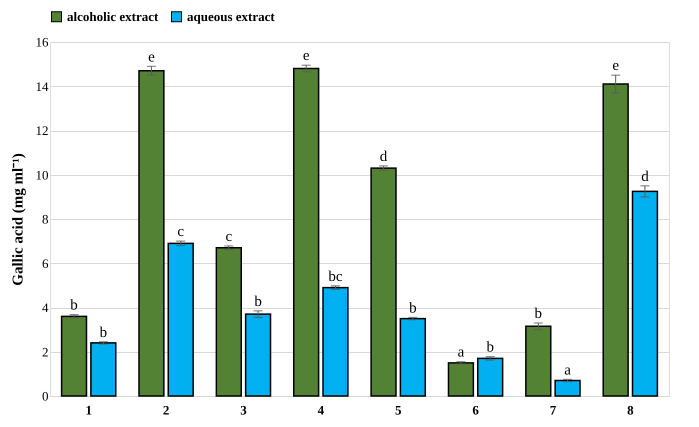 This screenshot has width=699, height=427. Describe the element at coordinates (45, 219) in the screenshot. I see `y-tick-label: 8` at that location.